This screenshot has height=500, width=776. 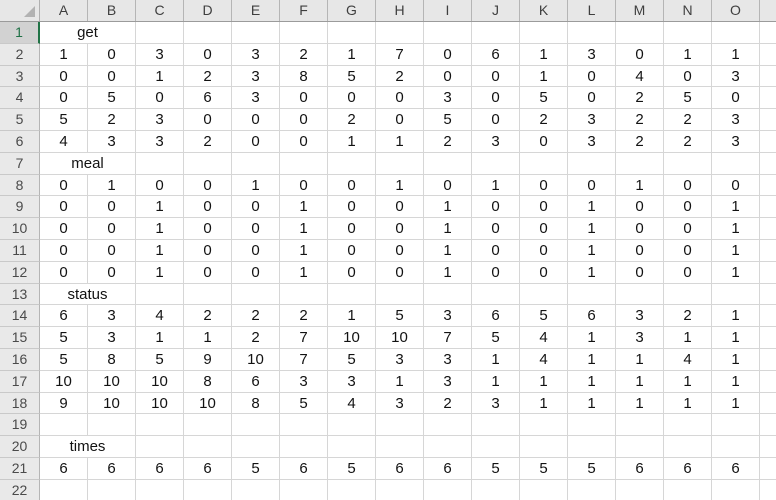 I want to click on cell-M4: 2, so click(x=640, y=98).